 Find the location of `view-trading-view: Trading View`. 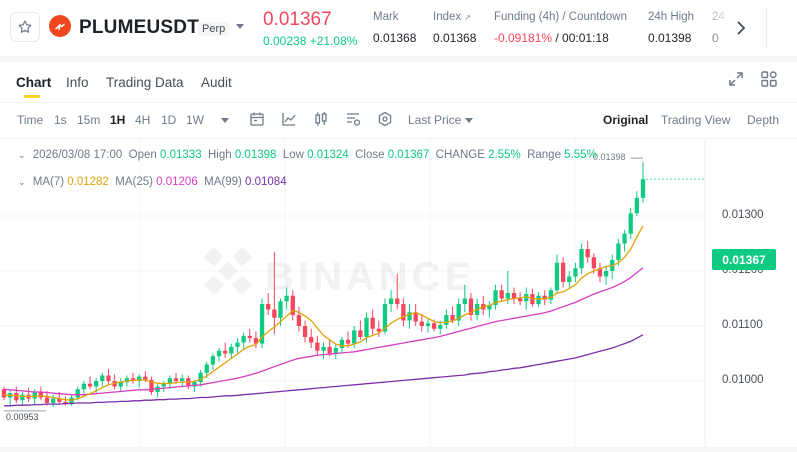

view-trading-view: Trading View is located at coordinates (696, 120).